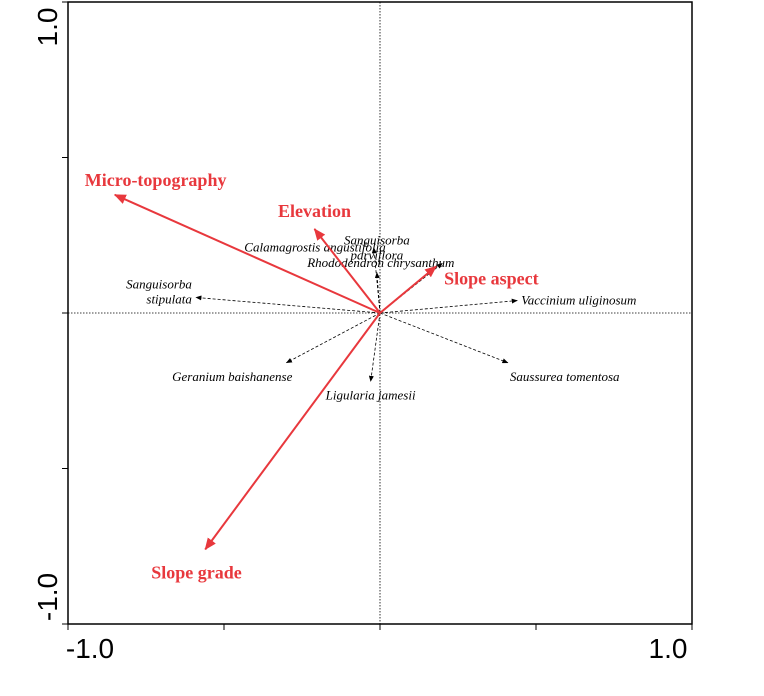 The width and height of the screenshot is (764, 696). I want to click on species-label: Sanguisorba stipulata, so click(159, 291).